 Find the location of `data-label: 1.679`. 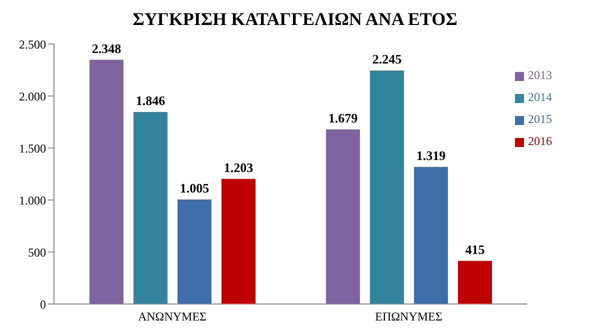

data-label: 1.679 is located at coordinates (343, 118).